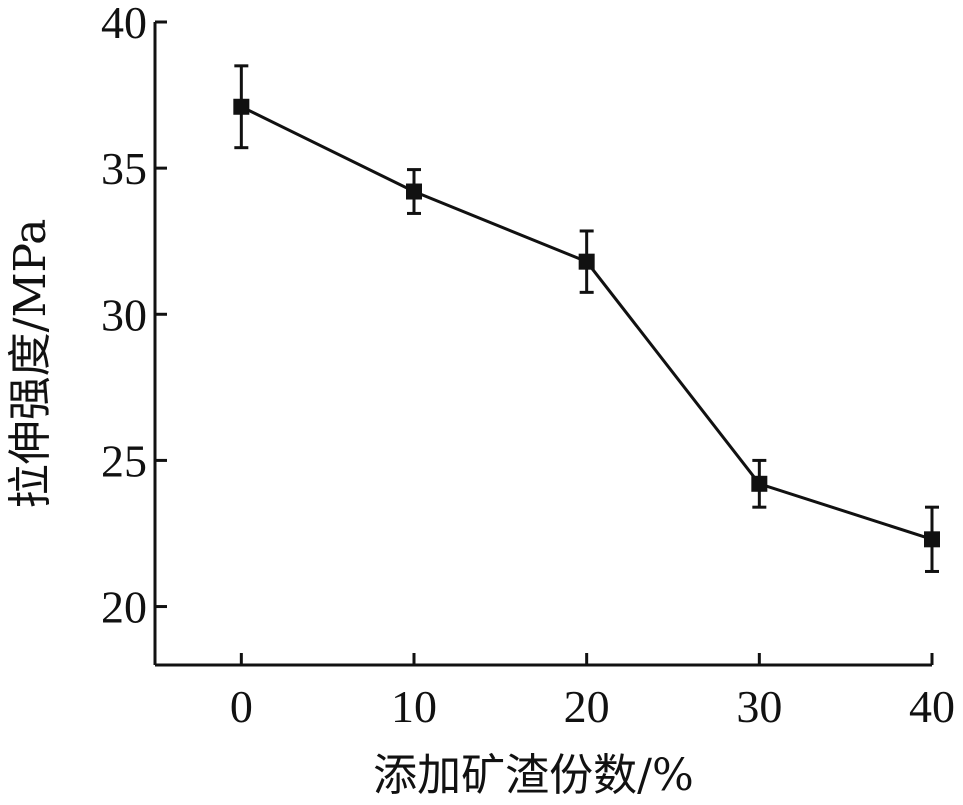  Describe the element at coordinates (124, 314) in the screenshot. I see `y-tick-label: 30` at that location.